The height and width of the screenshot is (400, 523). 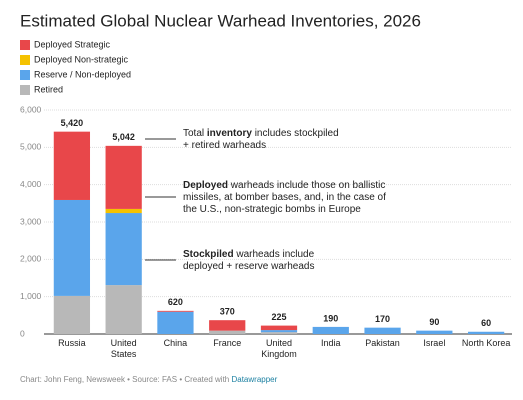 I want to click on y-tick-label: 2,000, so click(x=31, y=259).